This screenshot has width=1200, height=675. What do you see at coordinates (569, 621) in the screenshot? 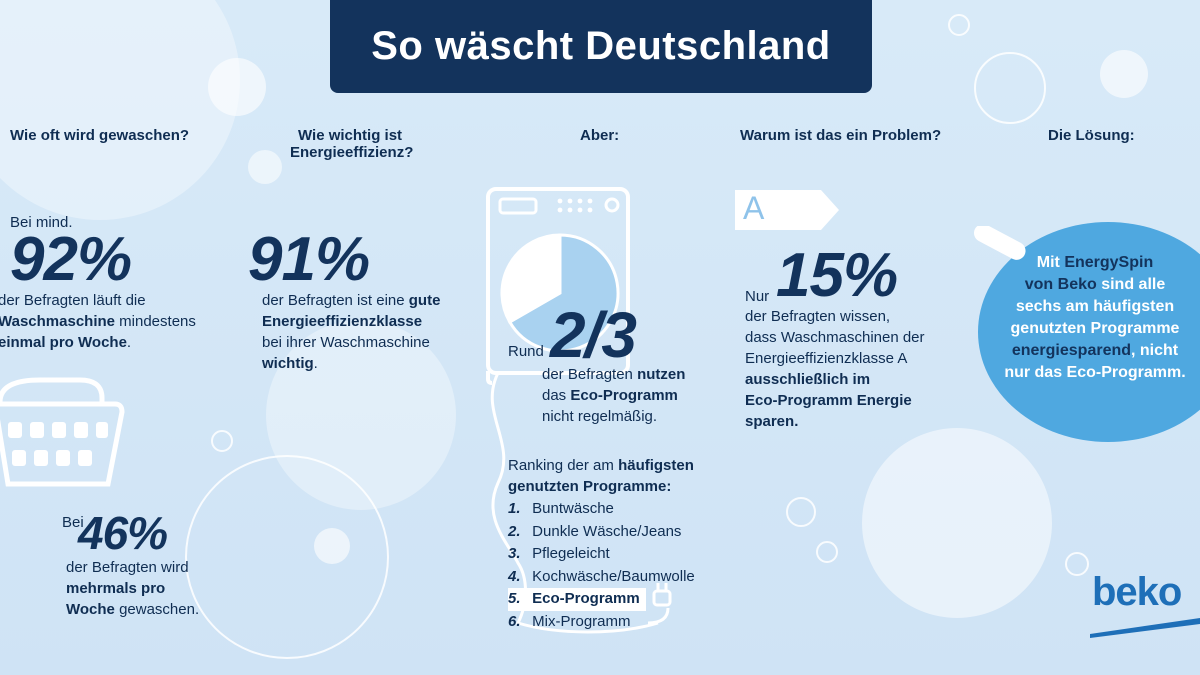
I see `list-item: 6. Mix-Programm` at bounding box center [569, 621].